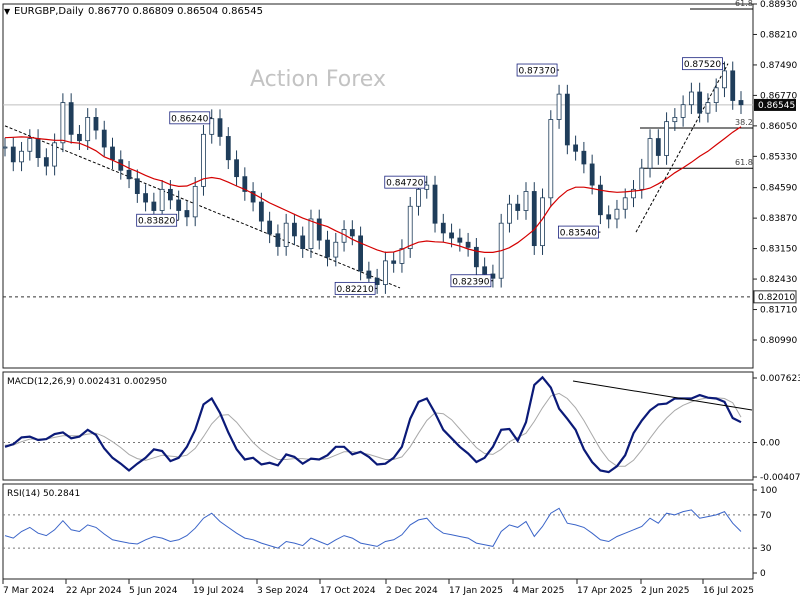 Image resolution: width=800 pixels, height=600 pixels. What do you see at coordinates (318, 79) in the screenshot?
I see `watermark: Action Forex` at bounding box center [318, 79].